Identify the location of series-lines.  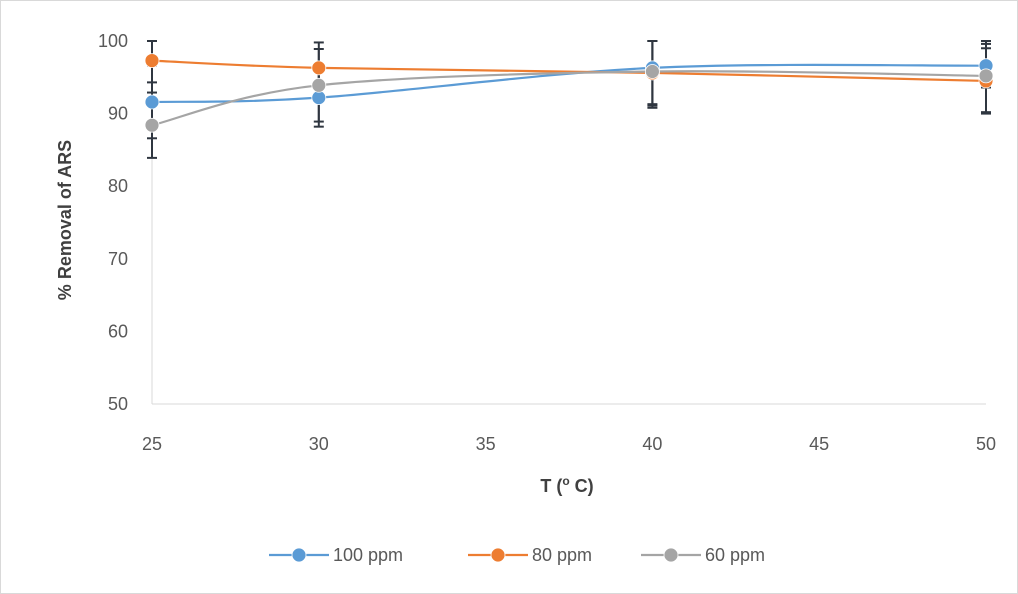
(569, 93).